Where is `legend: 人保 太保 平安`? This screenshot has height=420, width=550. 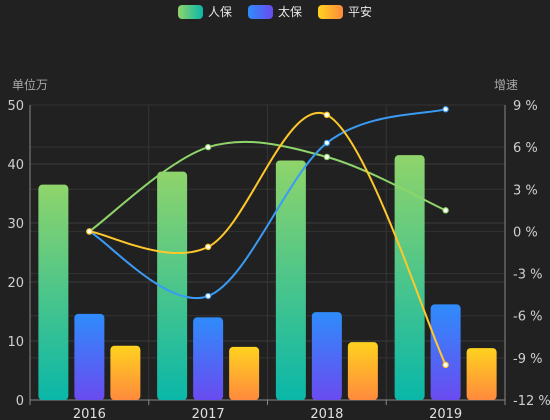 legend: 人保 太保 平安 is located at coordinates (275, 11).